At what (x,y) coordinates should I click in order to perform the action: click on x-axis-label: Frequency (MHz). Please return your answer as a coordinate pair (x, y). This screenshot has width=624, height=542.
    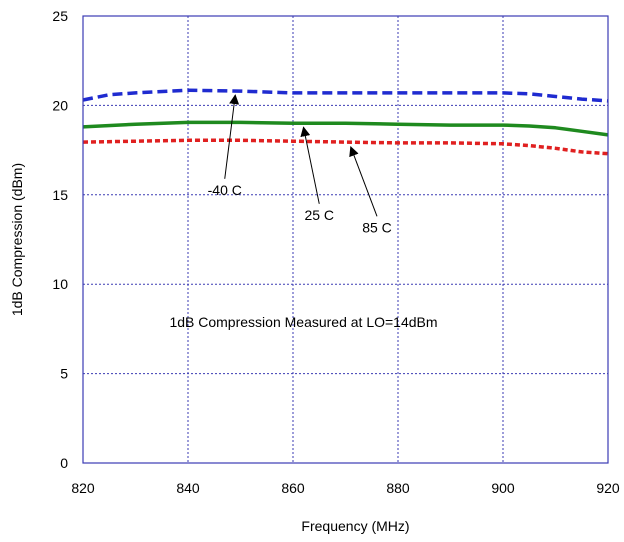
    Looking at the image, I should click on (355, 526).